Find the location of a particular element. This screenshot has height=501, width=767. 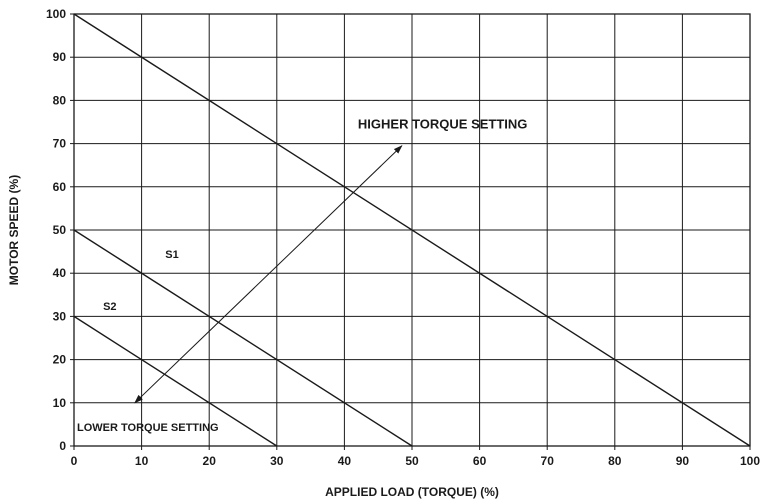

x-tick-label: 50 is located at coordinates (412, 461).